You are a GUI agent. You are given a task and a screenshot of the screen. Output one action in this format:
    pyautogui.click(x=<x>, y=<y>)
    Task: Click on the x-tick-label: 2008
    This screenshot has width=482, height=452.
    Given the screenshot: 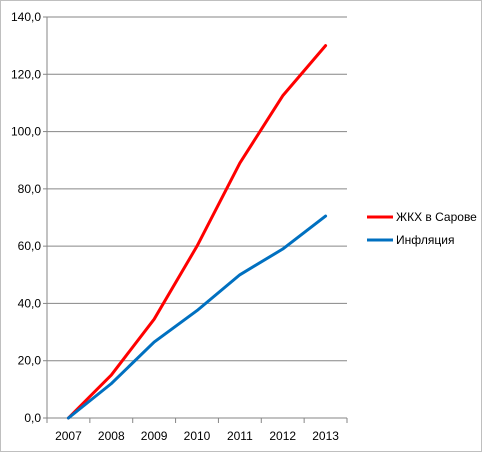 What is the action you would take?
    pyautogui.click(x=111, y=436)
    